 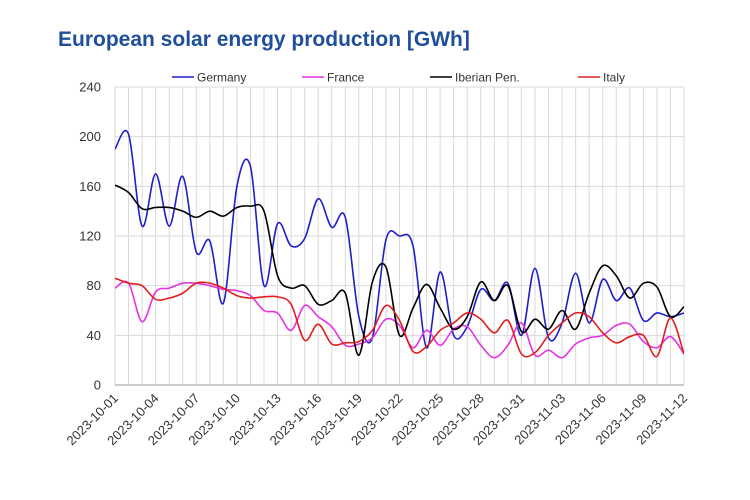 I want to click on y-tick-label: 240, so click(x=90, y=87).